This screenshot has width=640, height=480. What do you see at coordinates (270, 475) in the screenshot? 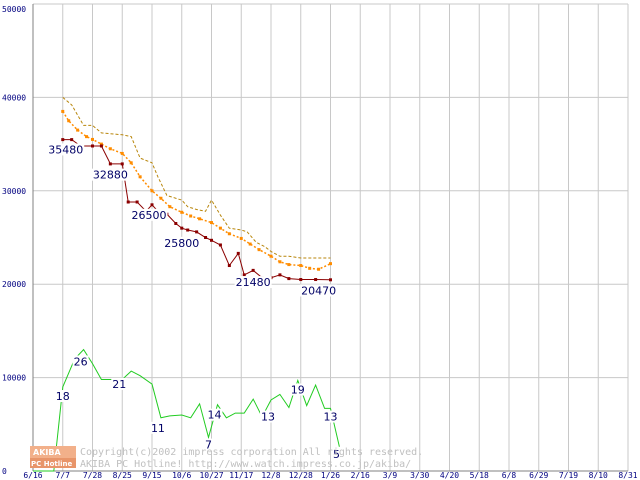
I see `x-tick-label: 12/8` at bounding box center [270, 475].